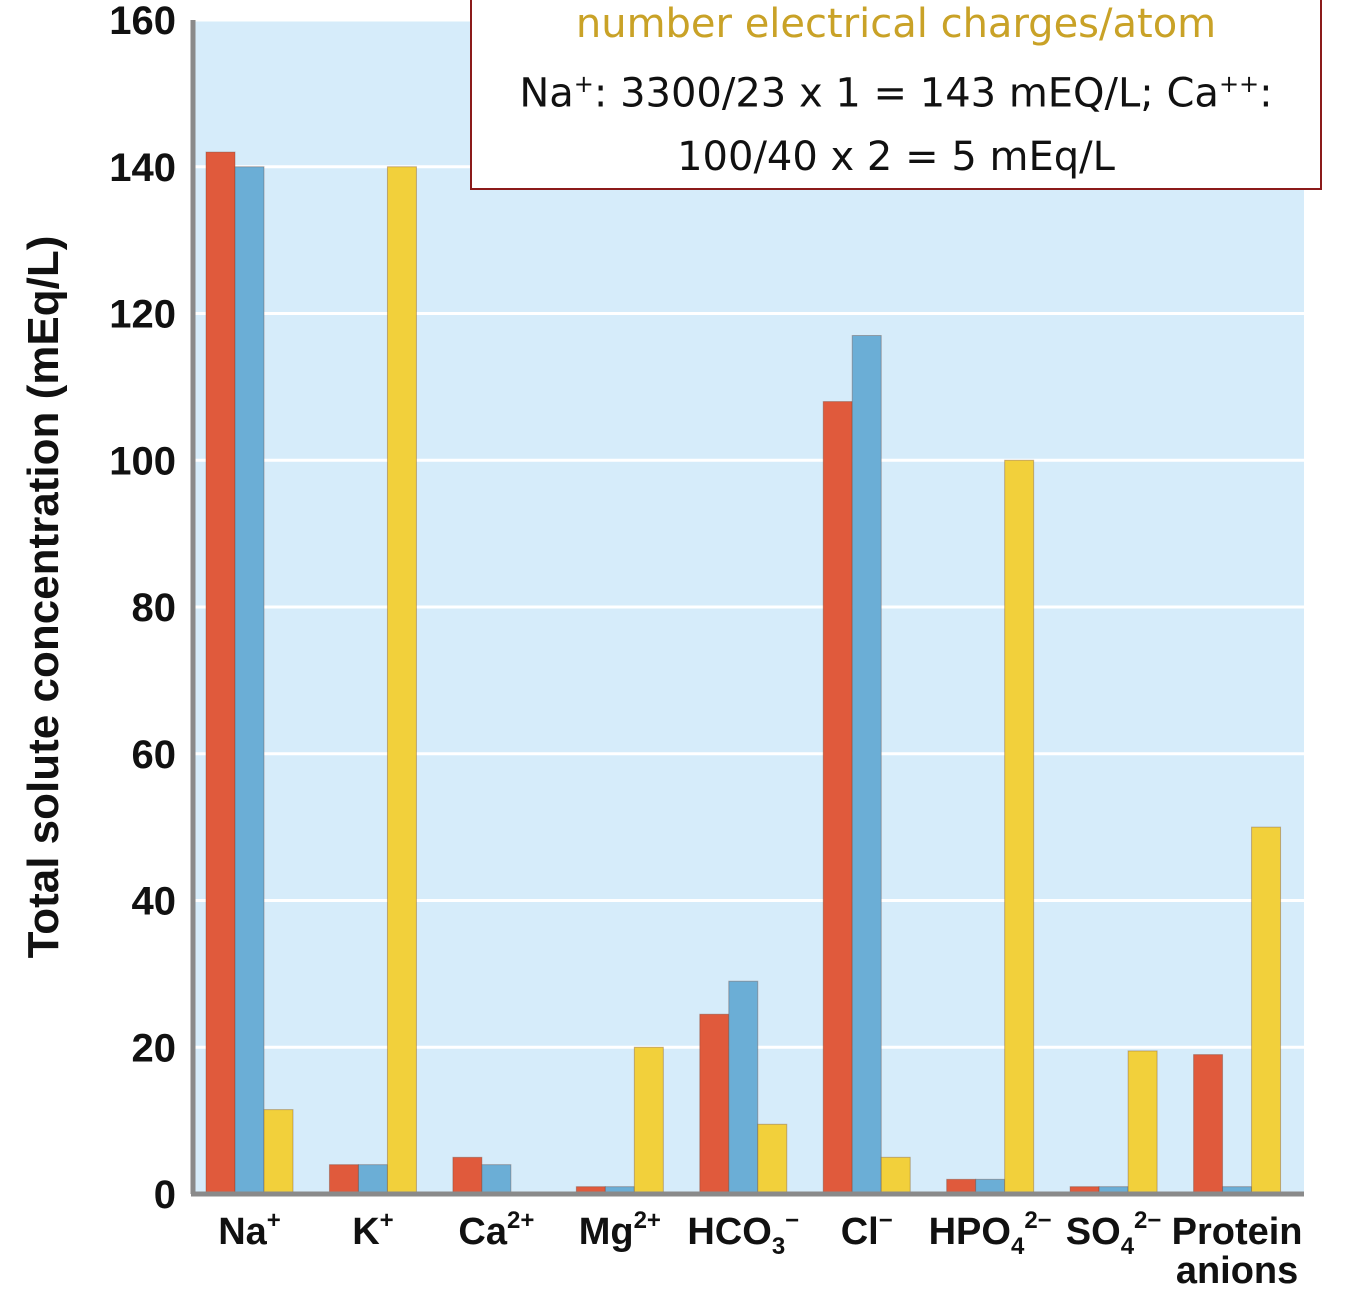  I want to click on annotation-line-1: number electrical charges/atom, so click(896, 24).